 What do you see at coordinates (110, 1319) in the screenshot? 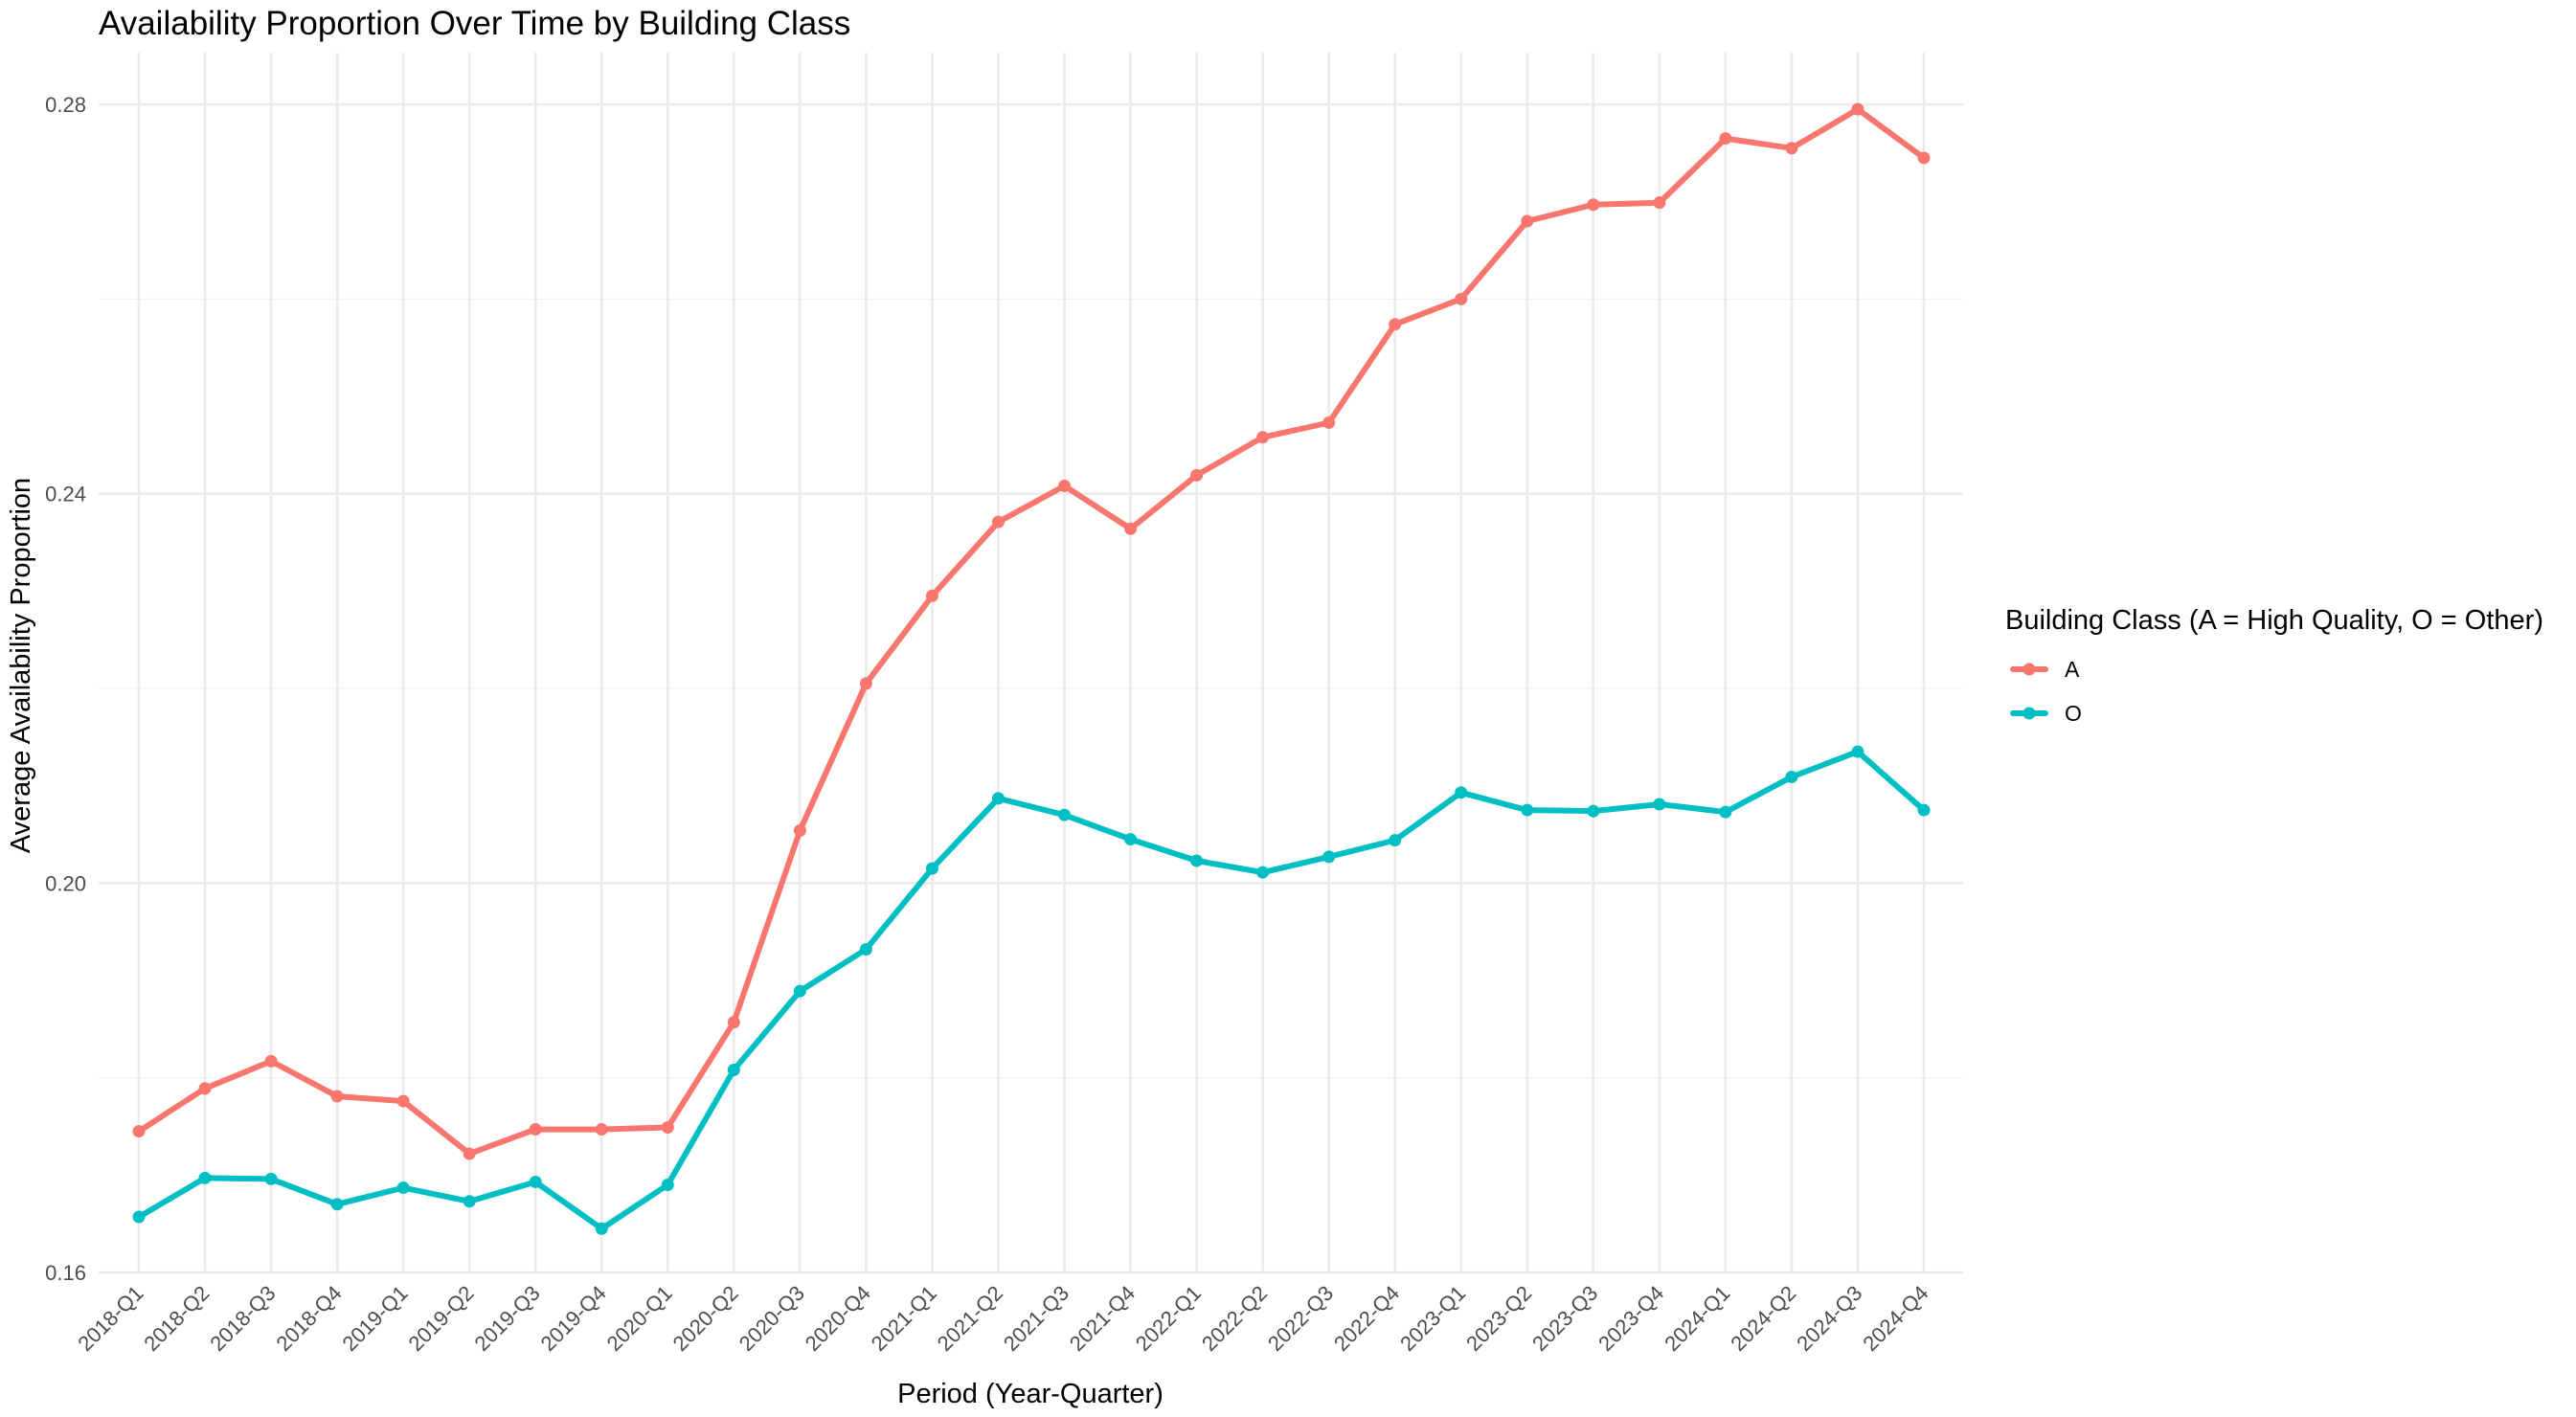
I see `x-tick-label: 2018-Q1` at bounding box center [110, 1319].